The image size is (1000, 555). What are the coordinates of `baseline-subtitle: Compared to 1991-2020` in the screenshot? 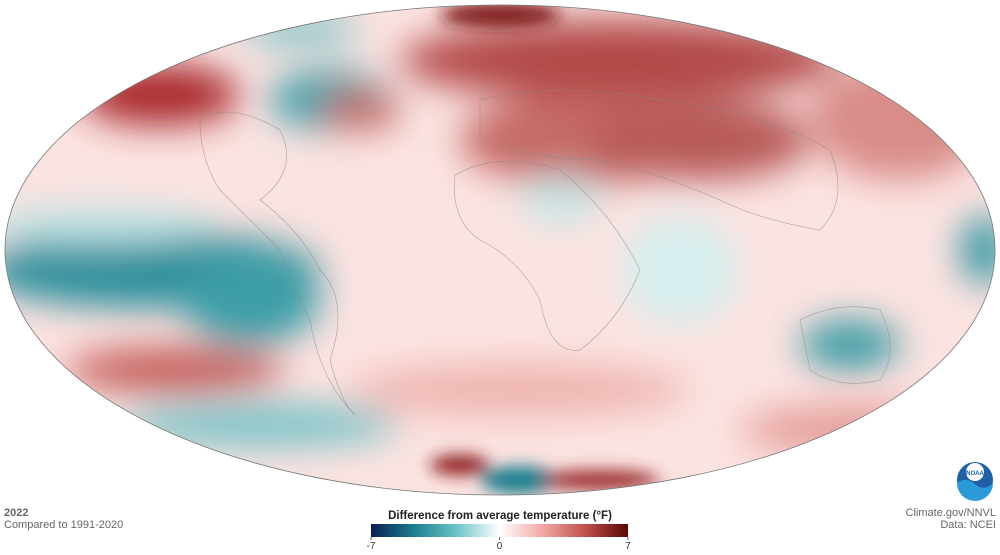 It's located at (63, 525).